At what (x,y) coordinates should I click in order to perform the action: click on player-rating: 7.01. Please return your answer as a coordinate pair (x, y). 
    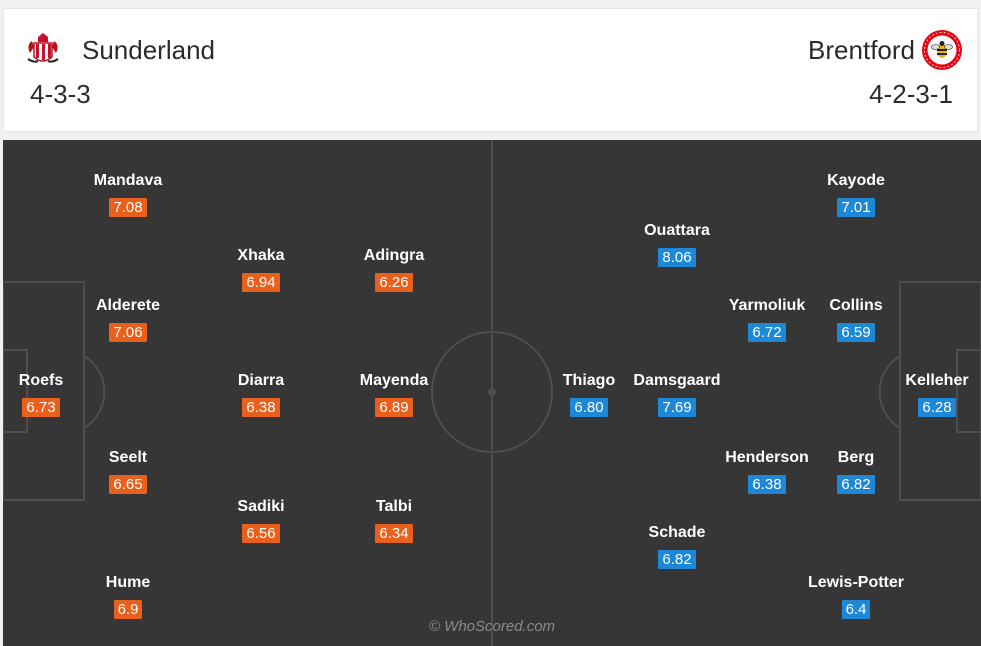
    Looking at the image, I should click on (856, 207).